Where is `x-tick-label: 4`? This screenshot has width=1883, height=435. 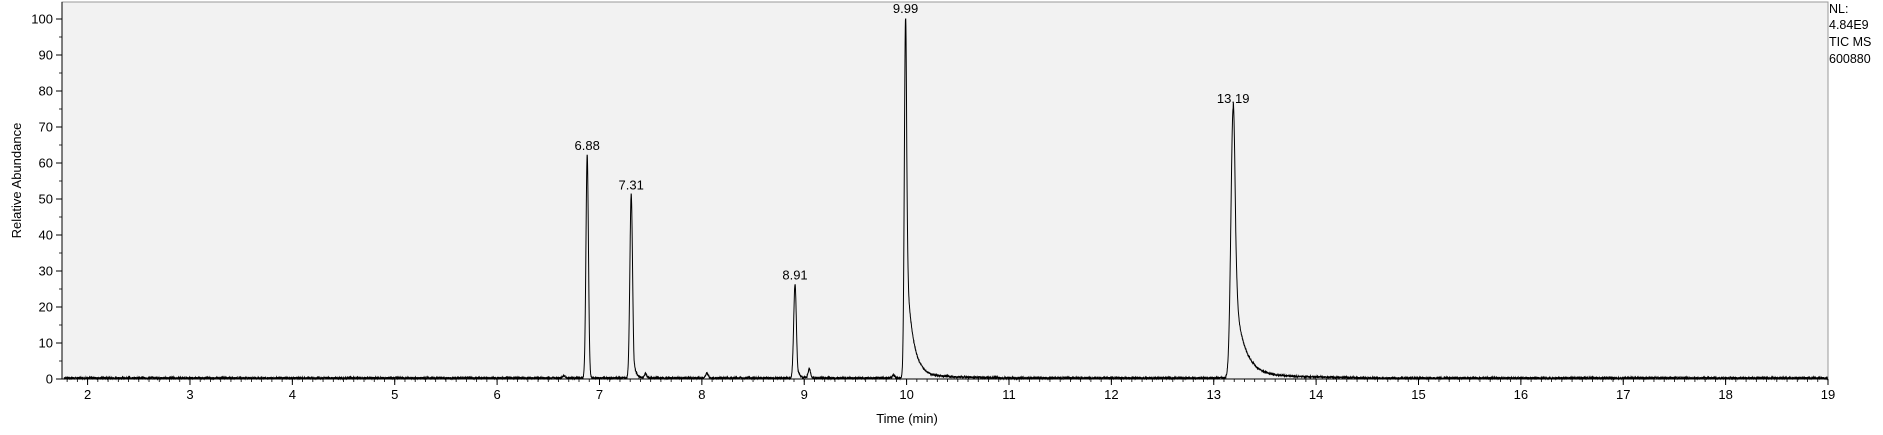 x-tick-label: 4 is located at coordinates (292, 394).